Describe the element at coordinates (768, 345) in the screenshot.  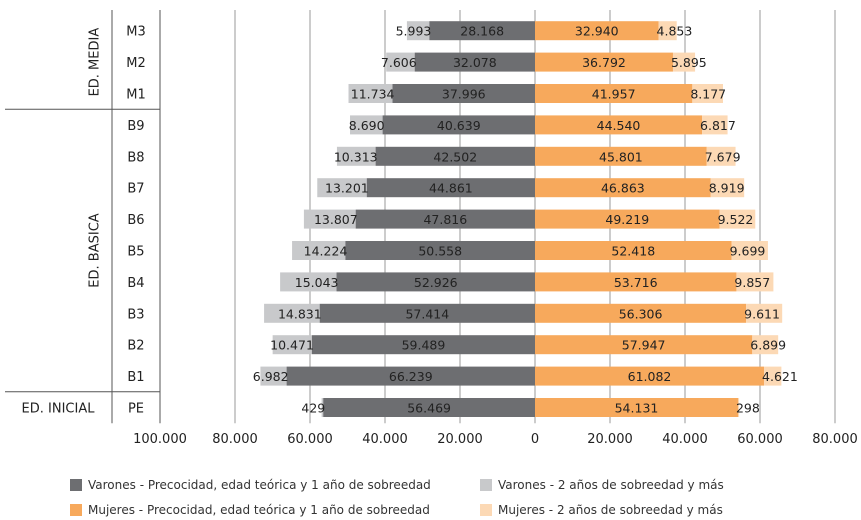
I see `data-label-mujeres-sobreedad: 6.899` at that location.